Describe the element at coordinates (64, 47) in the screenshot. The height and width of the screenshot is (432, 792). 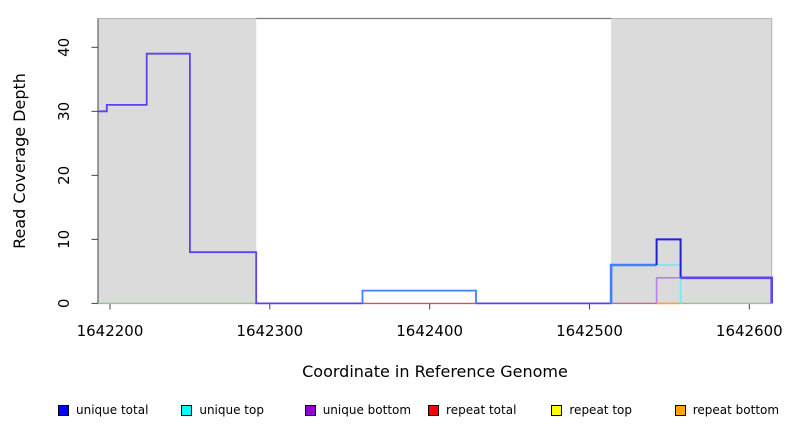
I see `y-axis-tick-label: 40` at that location.